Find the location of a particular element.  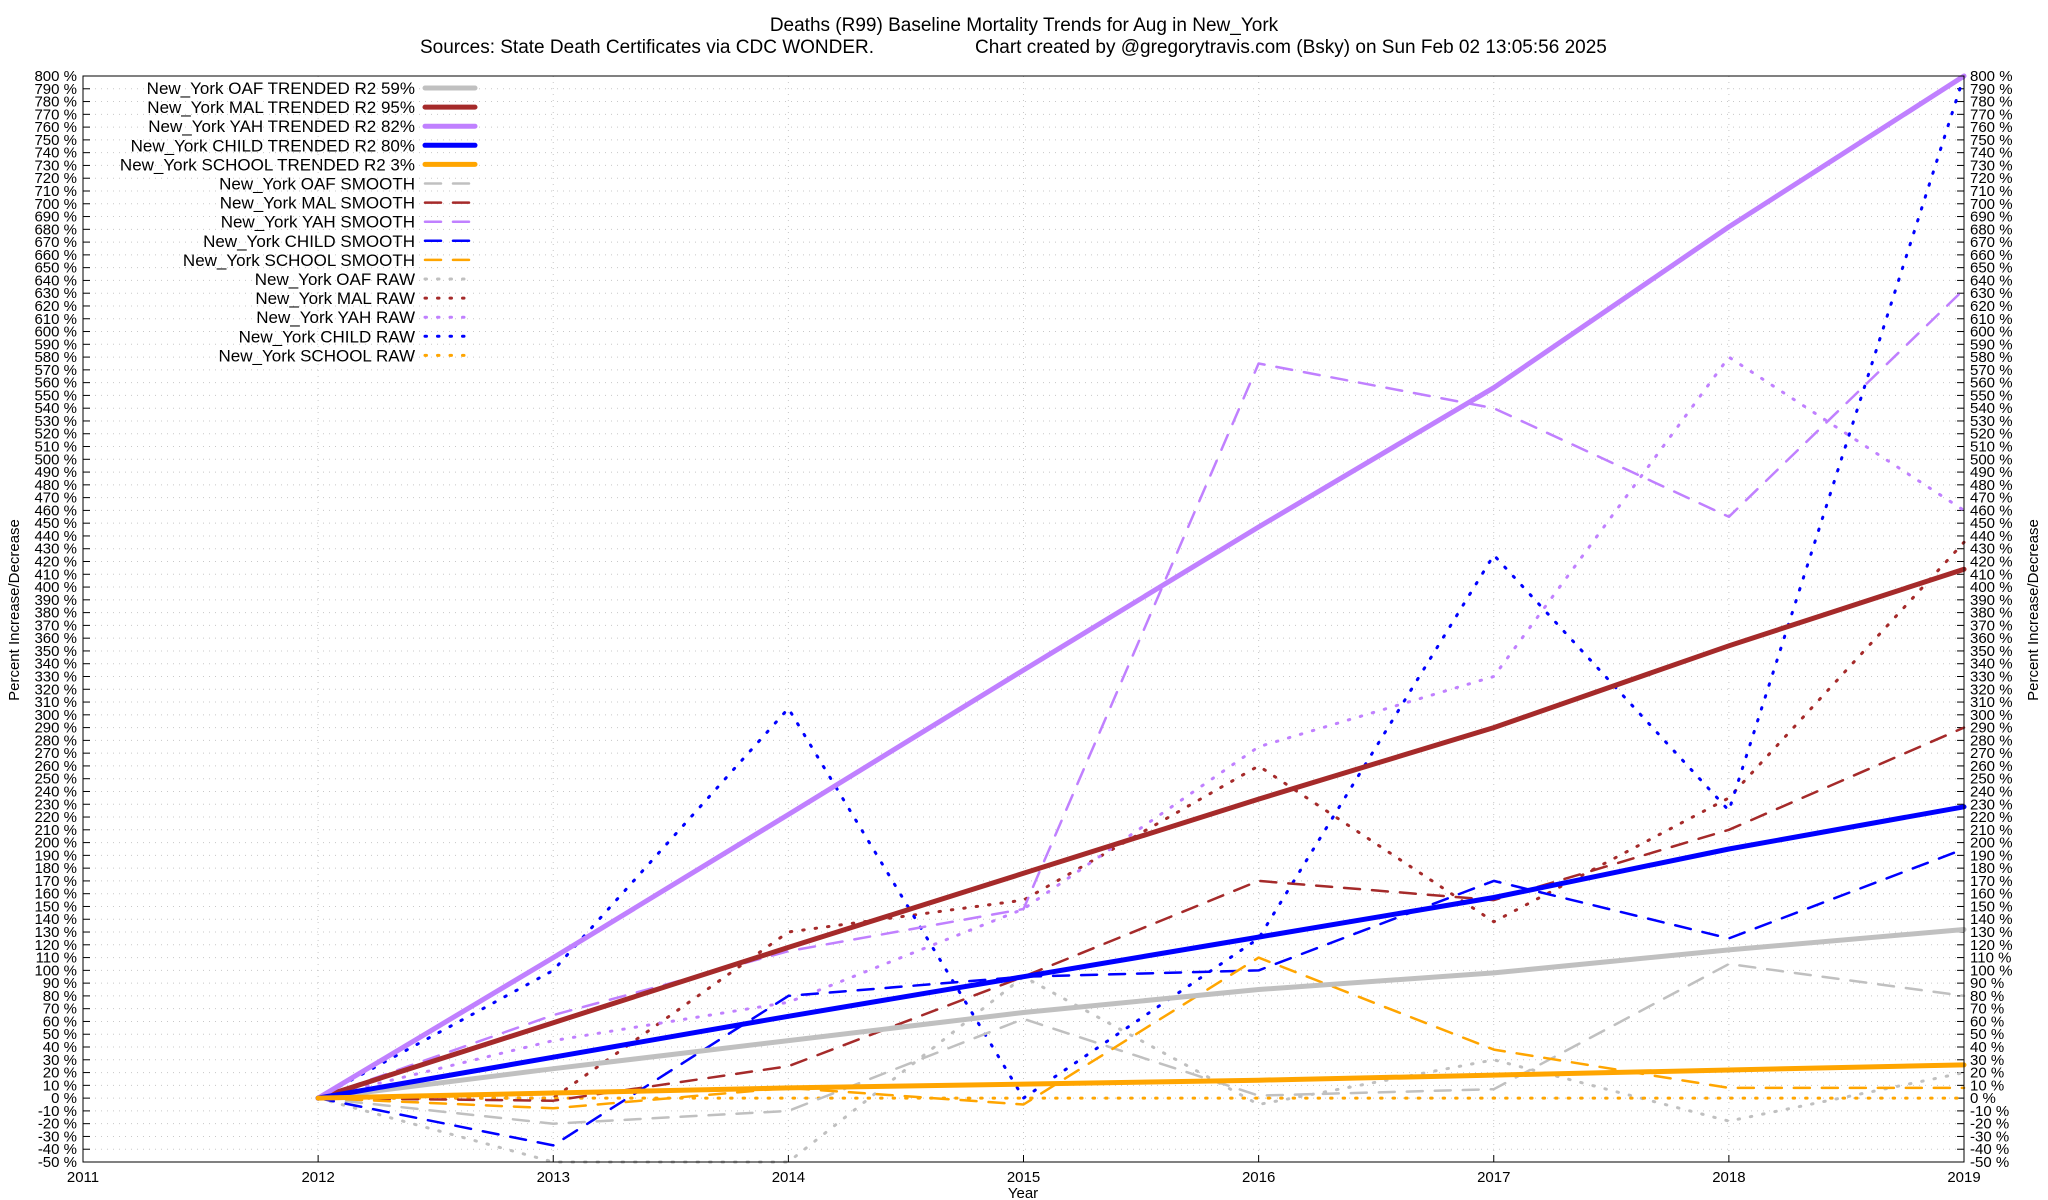

y2-tick-label: 190 % is located at coordinates (1991, 855).